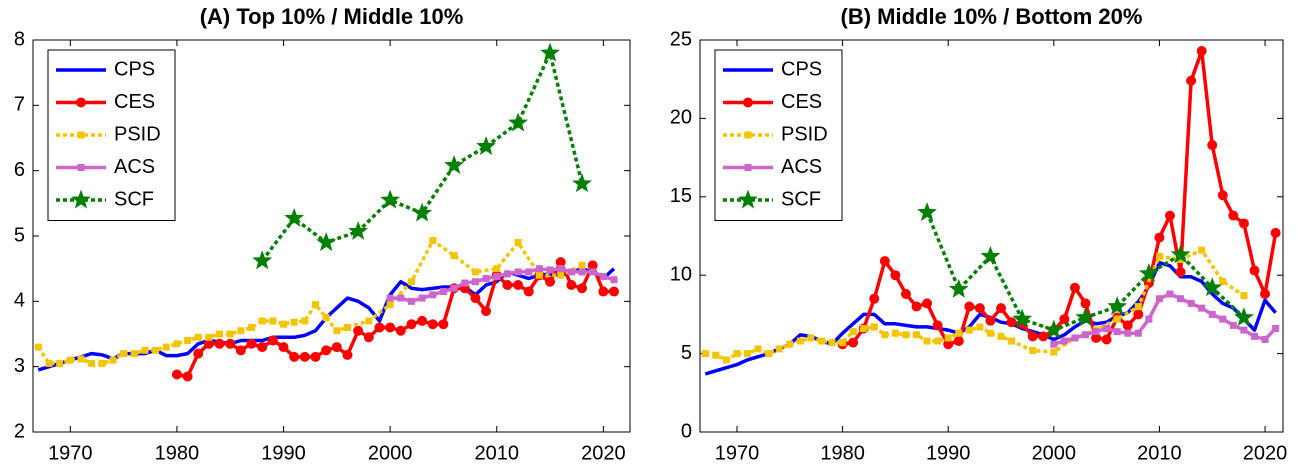 The height and width of the screenshot is (470, 1297). What do you see at coordinates (19, 366) in the screenshot?
I see `y-tick-label: 3` at bounding box center [19, 366].